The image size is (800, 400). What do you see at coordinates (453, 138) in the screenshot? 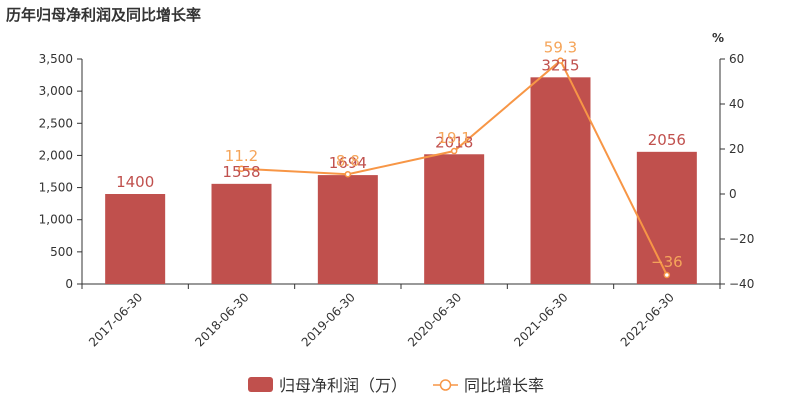
I see `growth-value-label: 19.1` at bounding box center [453, 138].